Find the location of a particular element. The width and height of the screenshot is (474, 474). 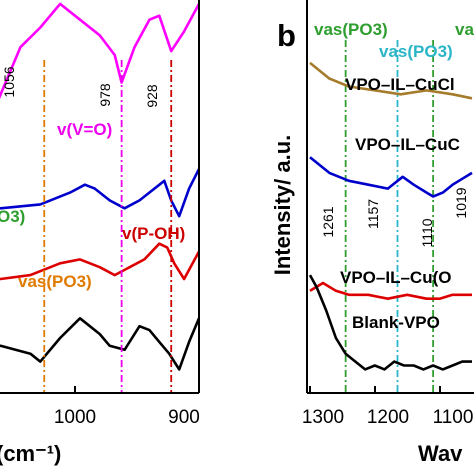

panel-a-tick-label-1000: 1000 is located at coordinates (75, 417).